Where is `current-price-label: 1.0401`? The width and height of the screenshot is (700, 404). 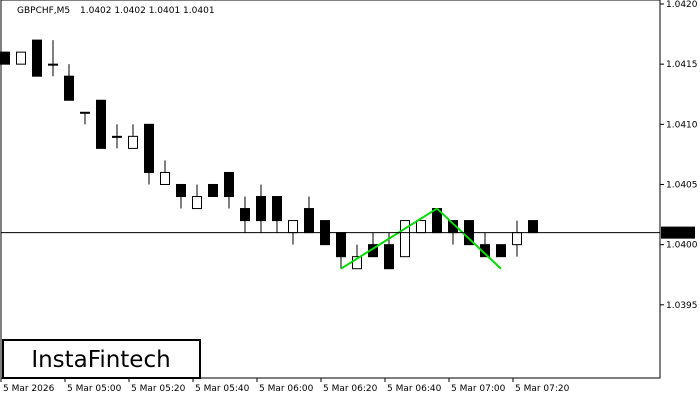 current-price-label: 1.0401 is located at coordinates (680, 234).